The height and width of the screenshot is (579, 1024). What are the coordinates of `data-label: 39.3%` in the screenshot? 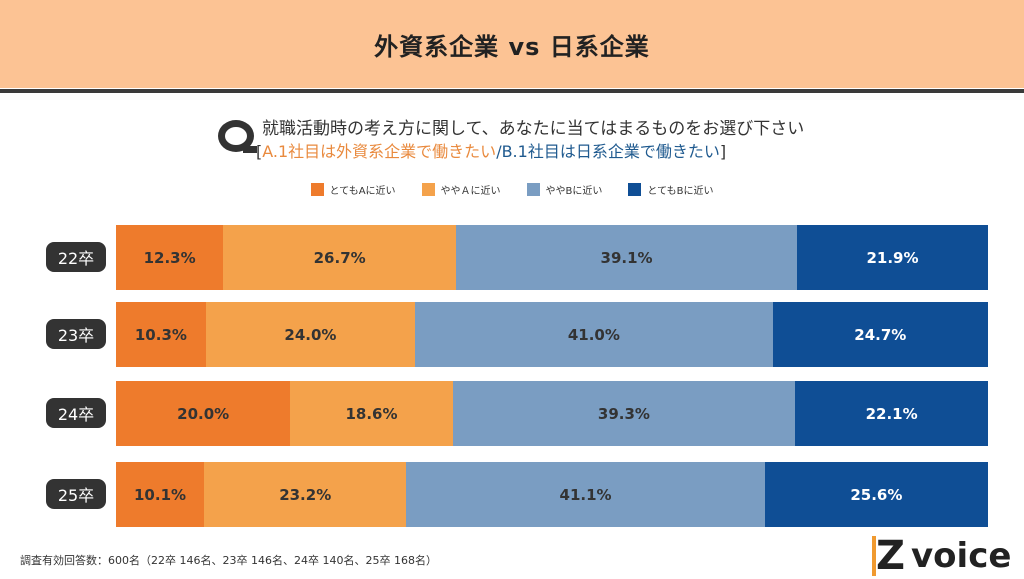 It's located at (623, 413).